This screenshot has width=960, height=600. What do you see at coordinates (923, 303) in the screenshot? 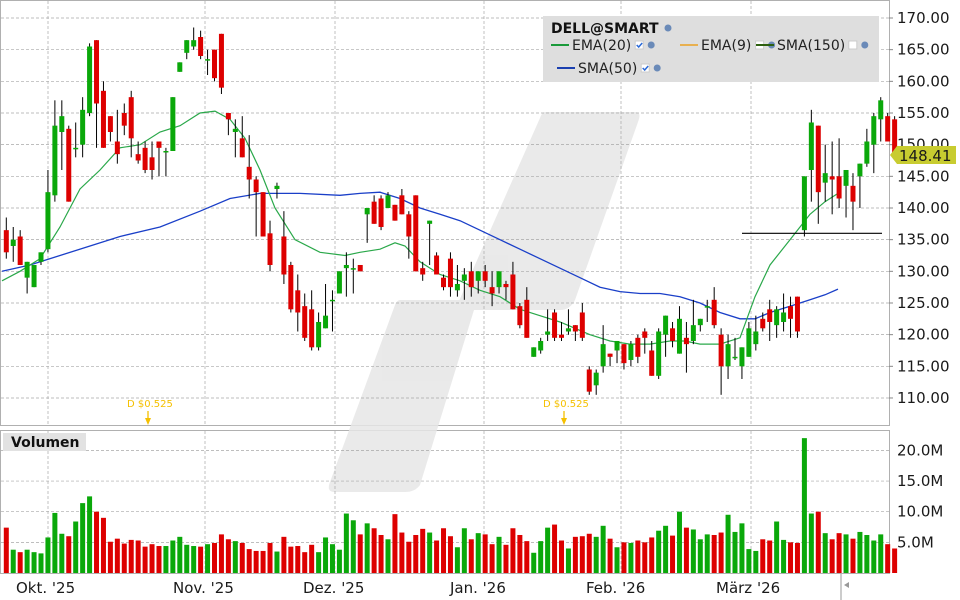
I see `price-tick-label: 125.00` at bounding box center [923, 303].